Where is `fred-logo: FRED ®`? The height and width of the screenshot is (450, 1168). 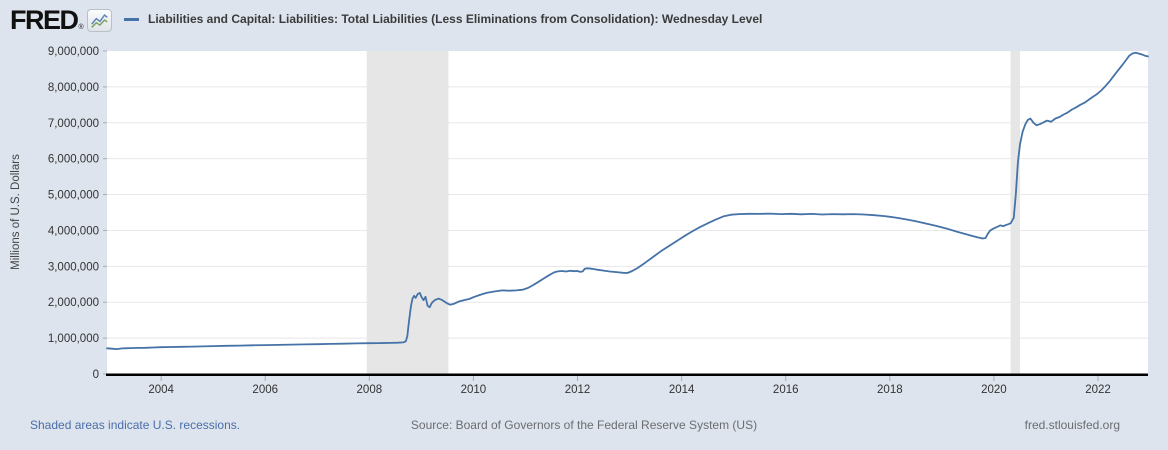
fred-logo: FRED ® is located at coordinates (61, 20).